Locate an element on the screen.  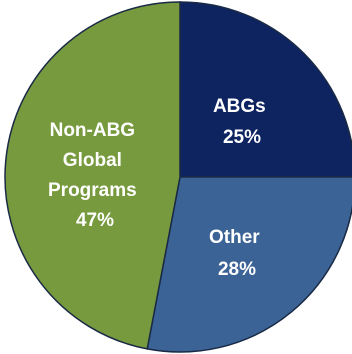
slice-label-other-name: Other is located at coordinates (234, 237).